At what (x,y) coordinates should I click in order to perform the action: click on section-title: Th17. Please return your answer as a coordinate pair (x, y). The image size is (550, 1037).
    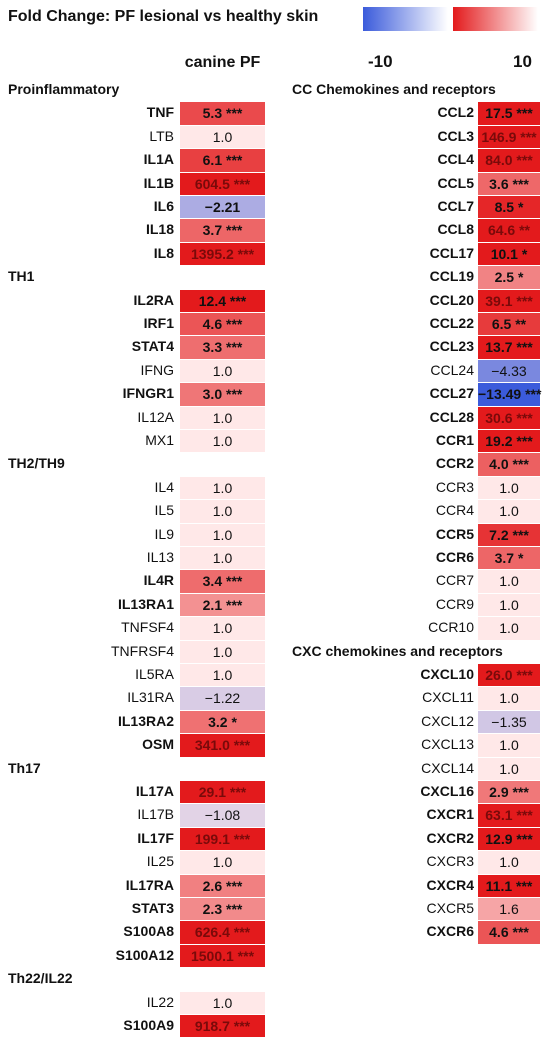
    Looking at the image, I should click on (24, 767).